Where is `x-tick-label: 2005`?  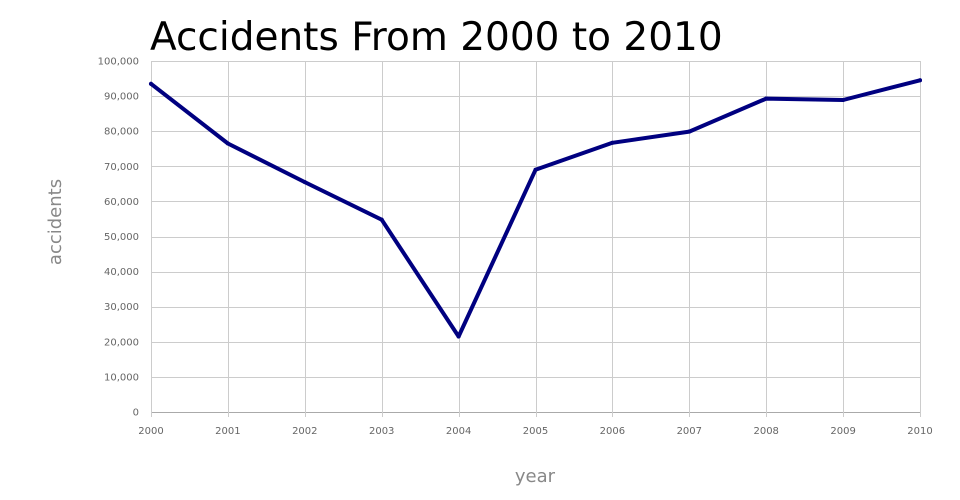 x-tick-label: 2005 is located at coordinates (535, 431).